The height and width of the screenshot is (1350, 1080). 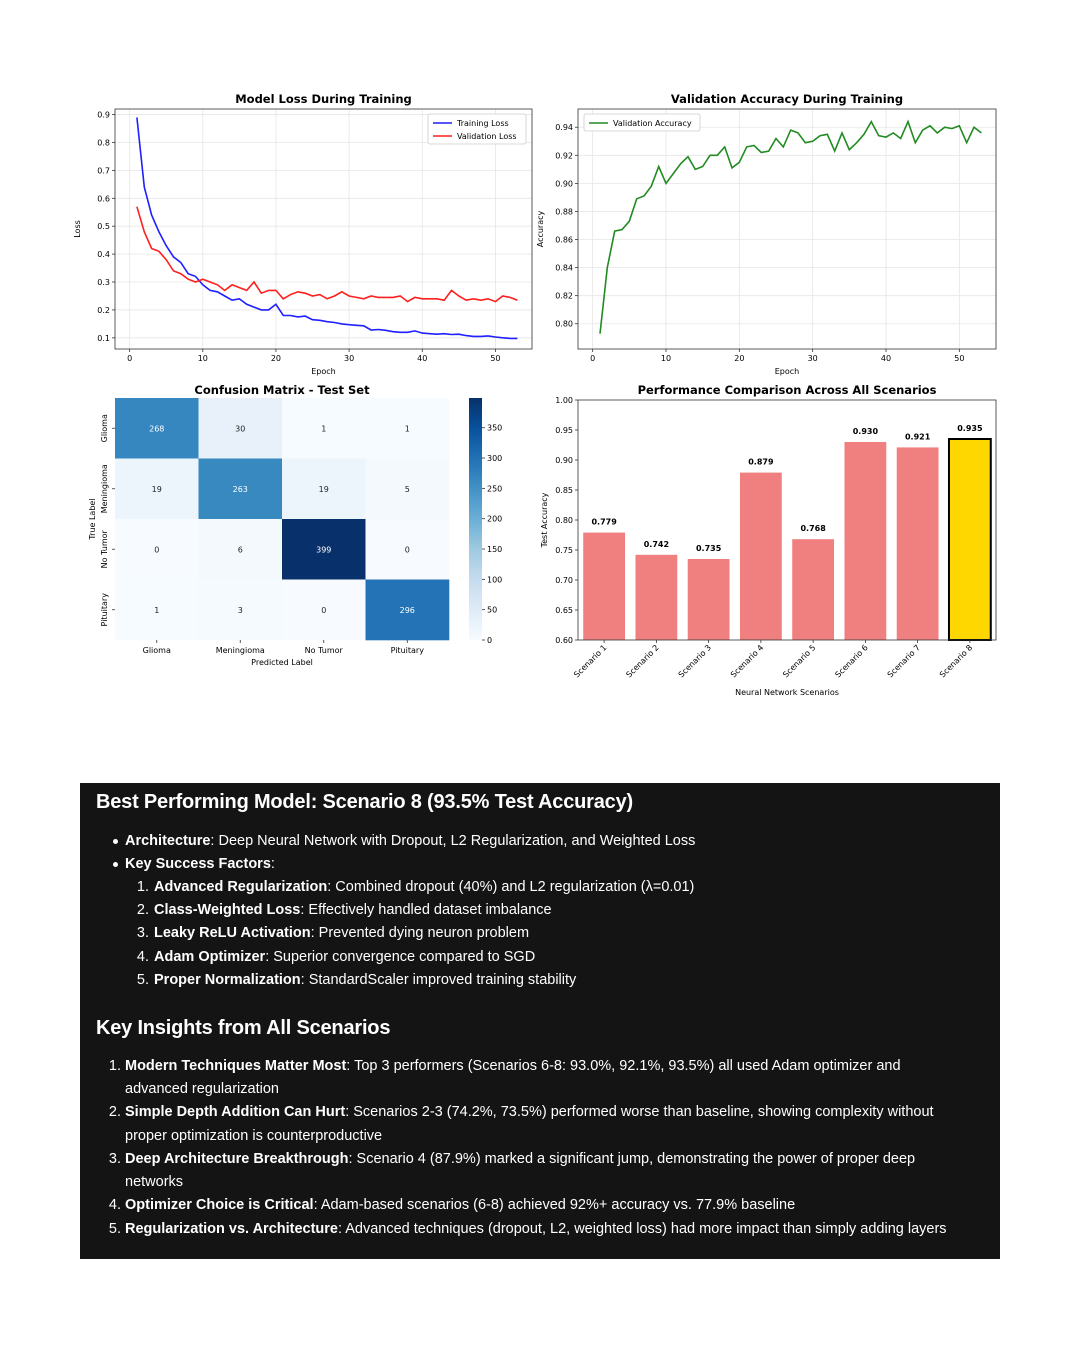 I want to click on y-tick-label: No Tumor, so click(x=104, y=548).